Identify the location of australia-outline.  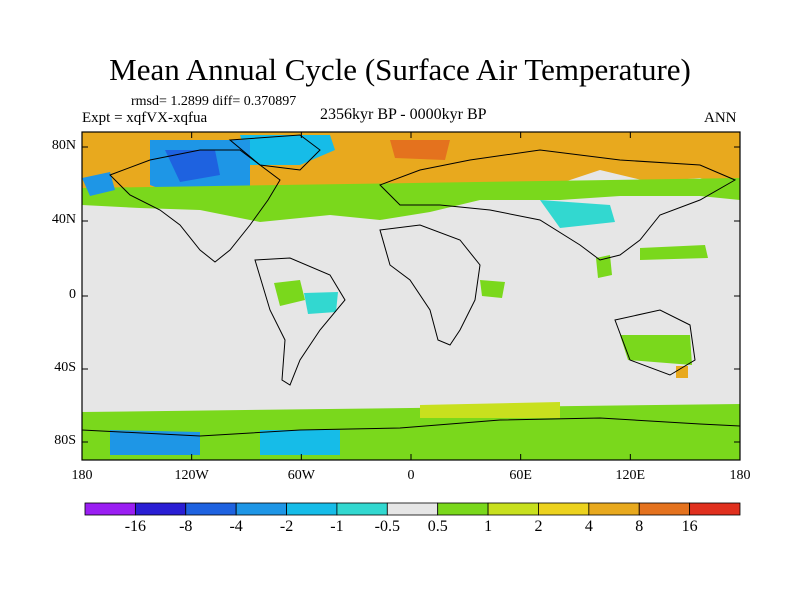
(655, 342).